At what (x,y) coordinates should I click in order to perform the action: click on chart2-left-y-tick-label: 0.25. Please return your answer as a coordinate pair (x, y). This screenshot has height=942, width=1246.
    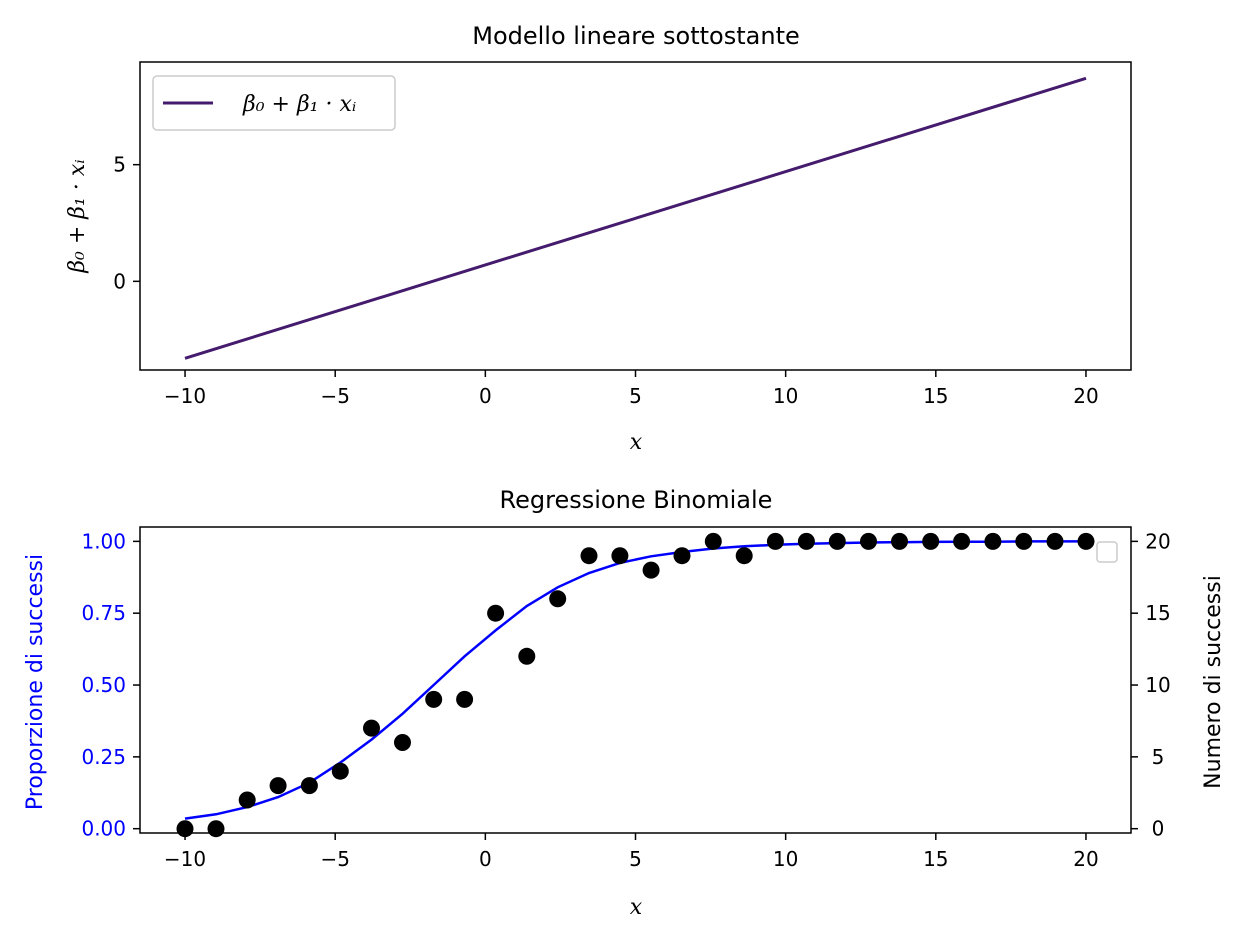
    Looking at the image, I should click on (103, 757).